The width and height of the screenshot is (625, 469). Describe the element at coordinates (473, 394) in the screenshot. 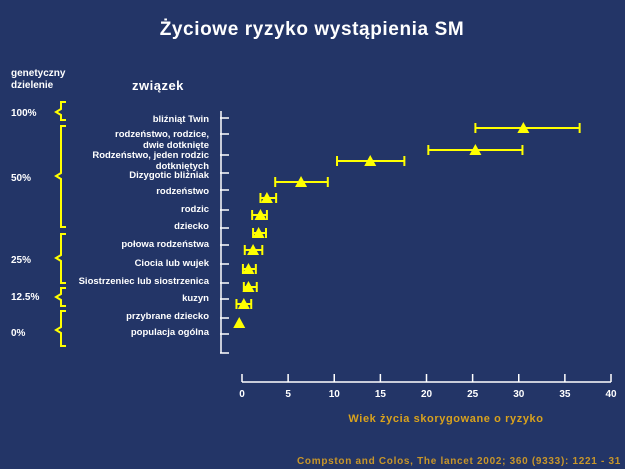

I see `x-tick-label: 25` at that location.